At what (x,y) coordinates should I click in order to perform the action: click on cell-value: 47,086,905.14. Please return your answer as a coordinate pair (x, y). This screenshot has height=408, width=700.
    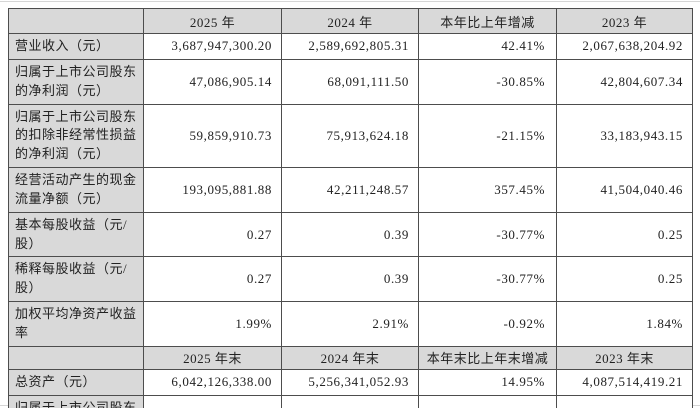
    Looking at the image, I should click on (212, 81).